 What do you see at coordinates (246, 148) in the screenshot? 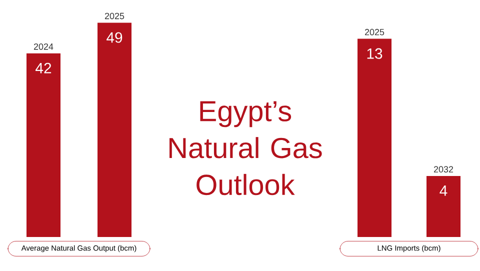
I see `text: Egypt’s Natural Gas Outlook` at bounding box center [246, 148].